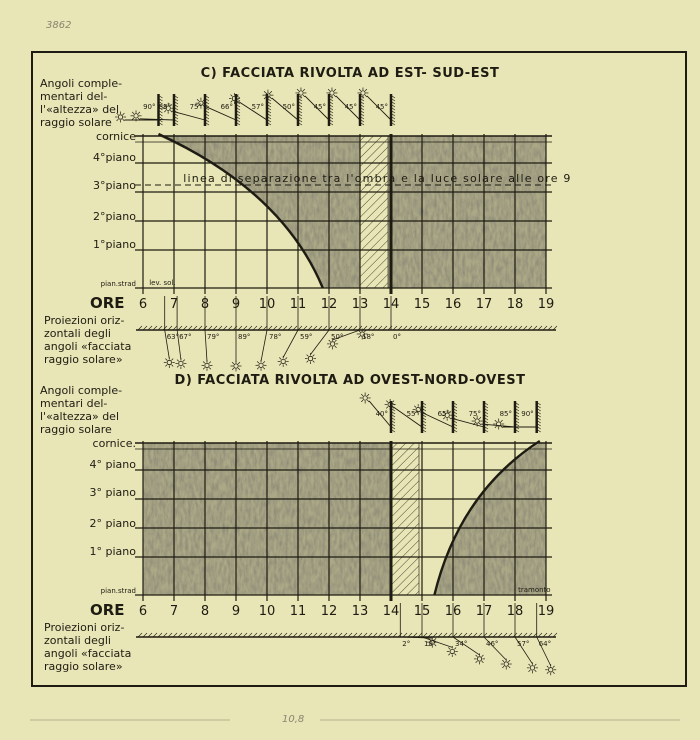  Describe the element at coordinates (544, 651) in the screenshot. I see `projection-ray` at that location.